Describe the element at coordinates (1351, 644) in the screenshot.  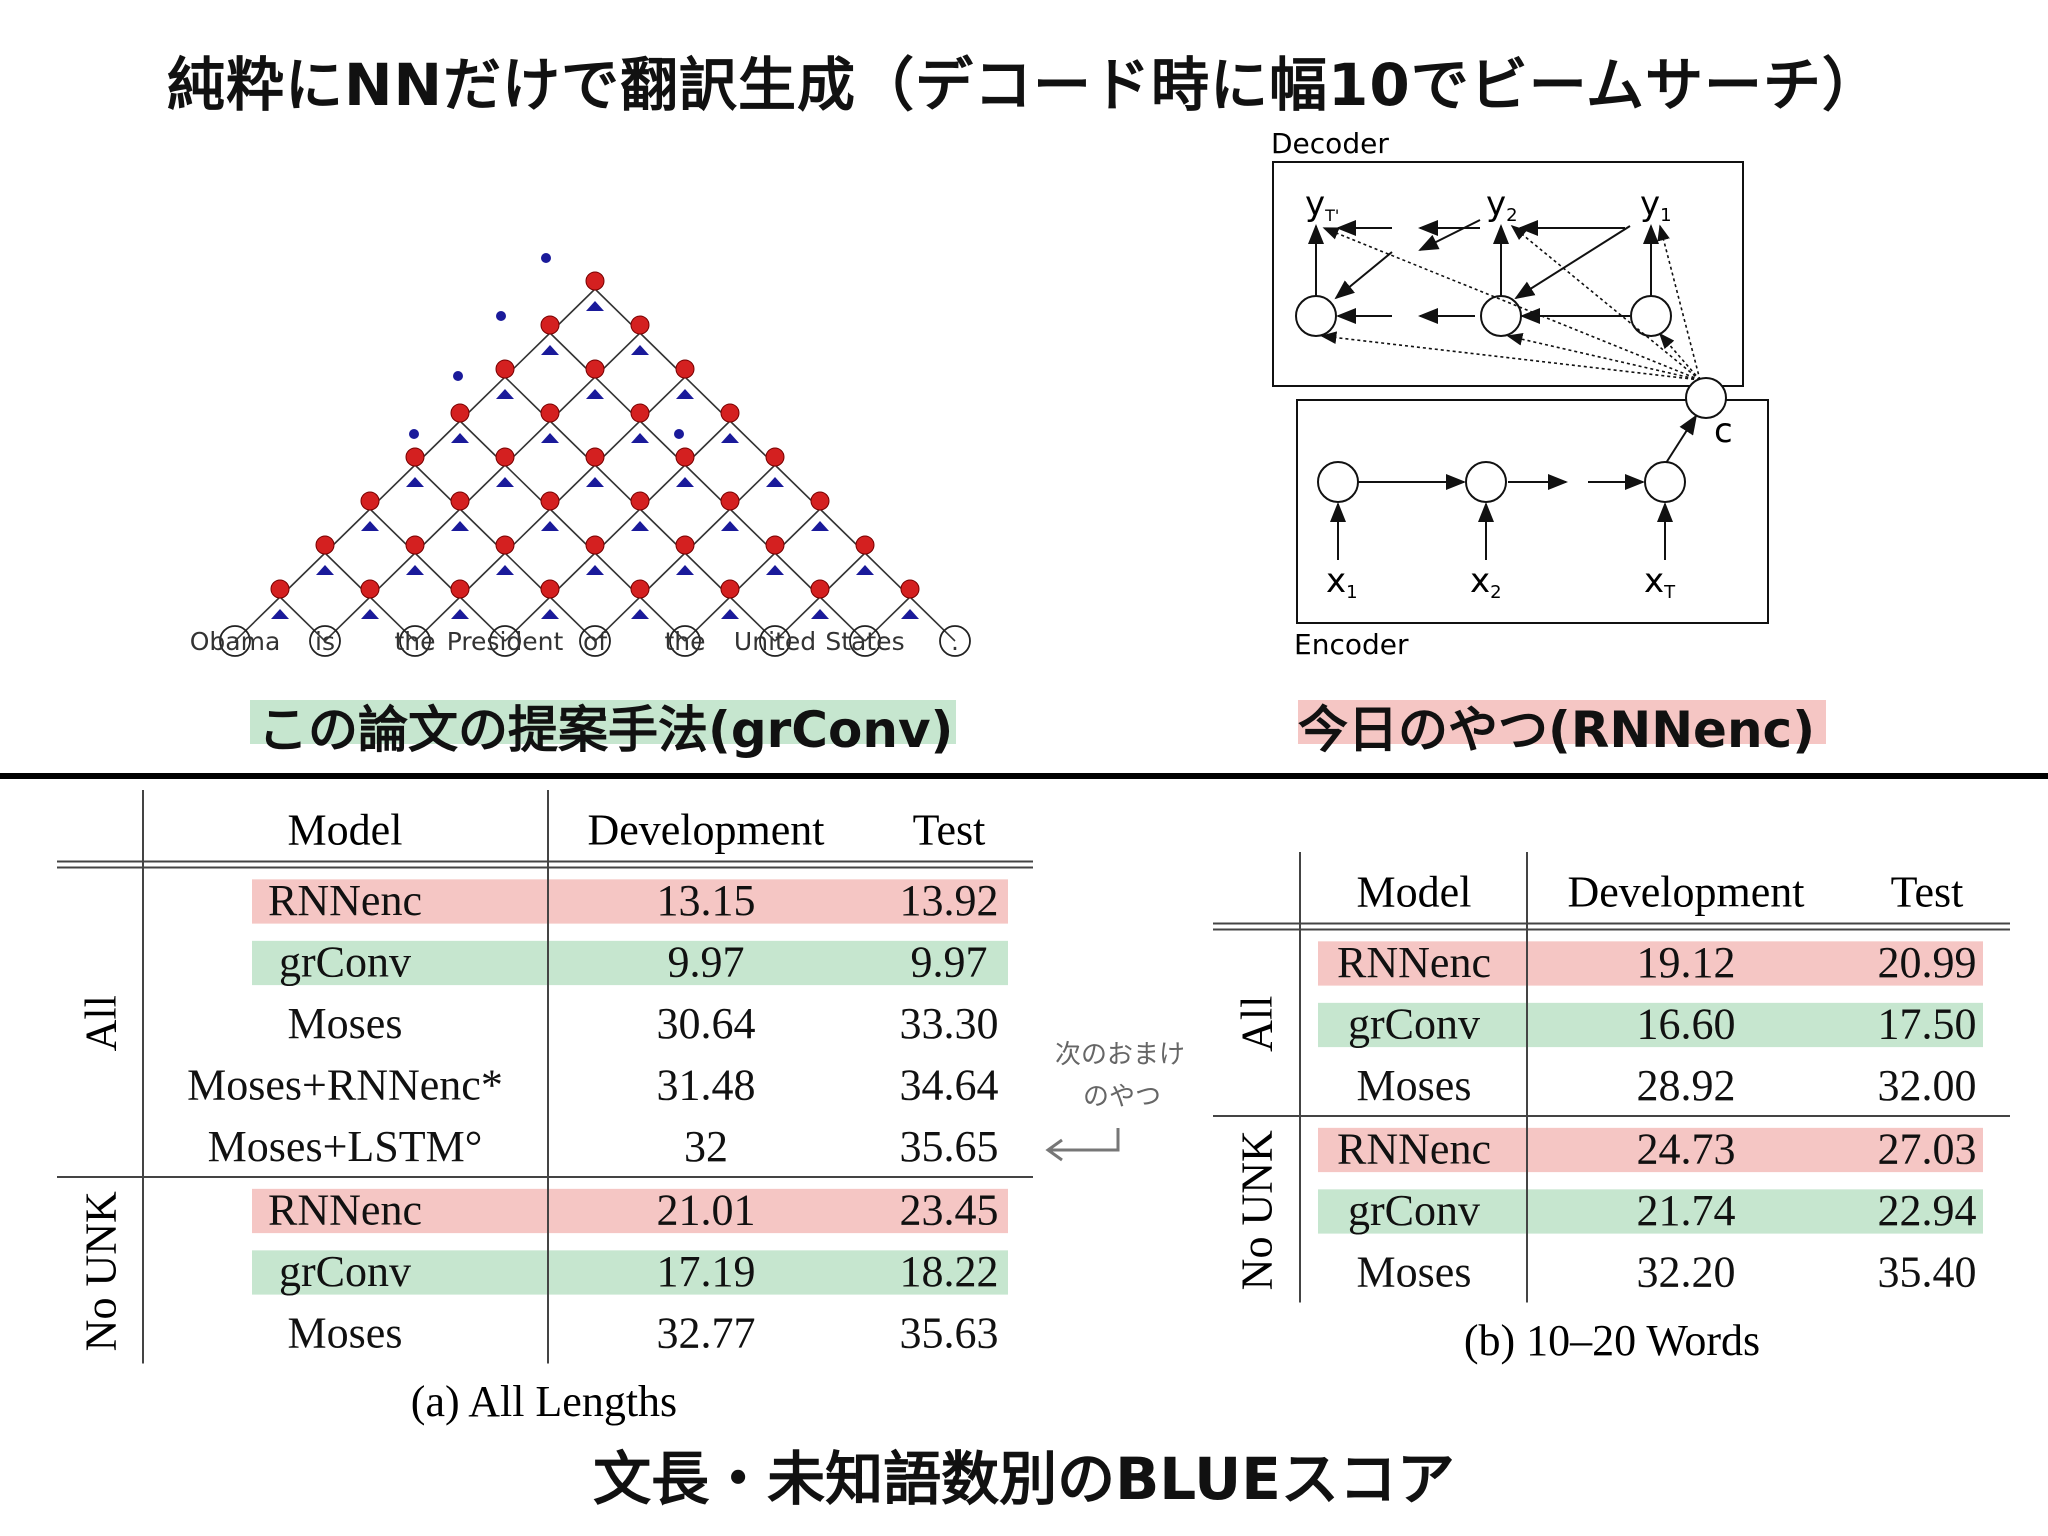
I see `encoder-label: Encoder` at that location.